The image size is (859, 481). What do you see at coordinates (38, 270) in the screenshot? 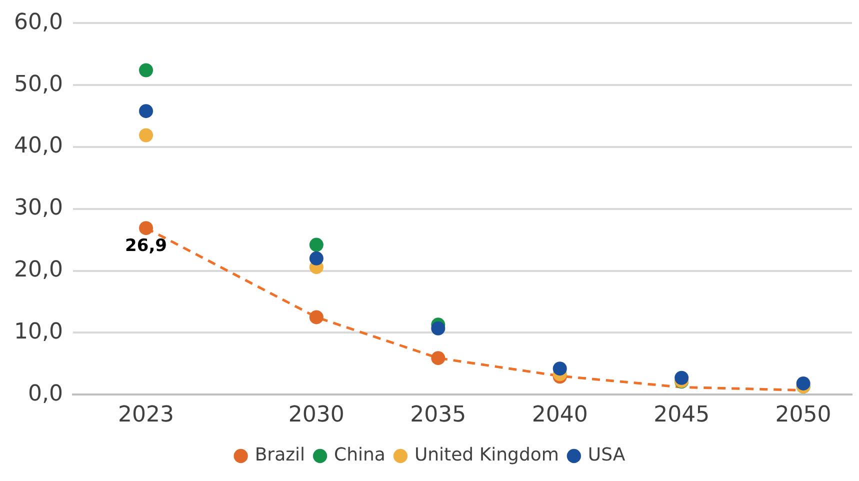
I see `y-tick-label: 20,0` at bounding box center [38, 270].